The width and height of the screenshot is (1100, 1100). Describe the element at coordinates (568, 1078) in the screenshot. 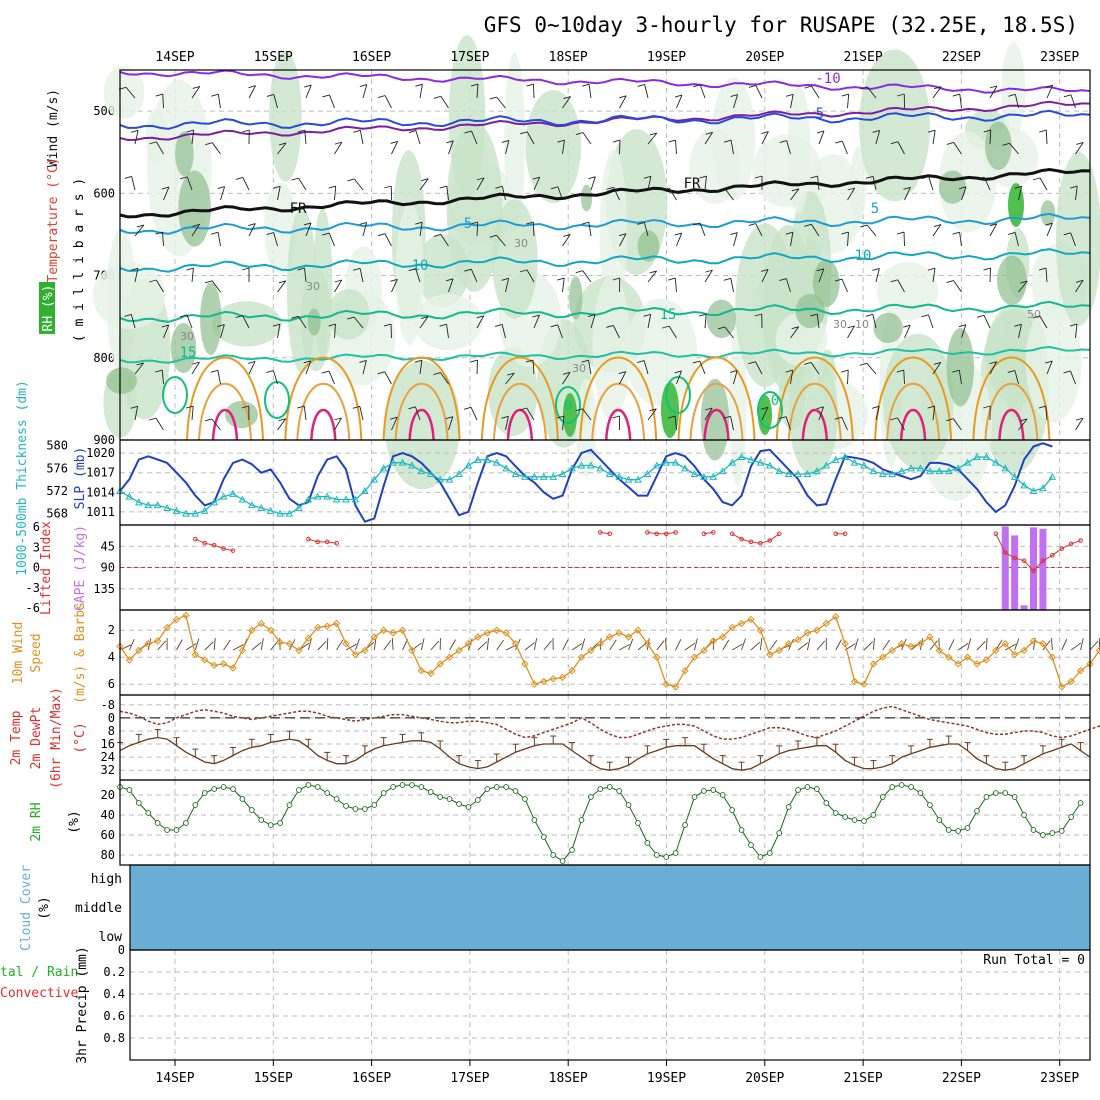

I see `date-label-bottom: 18SEP` at that location.